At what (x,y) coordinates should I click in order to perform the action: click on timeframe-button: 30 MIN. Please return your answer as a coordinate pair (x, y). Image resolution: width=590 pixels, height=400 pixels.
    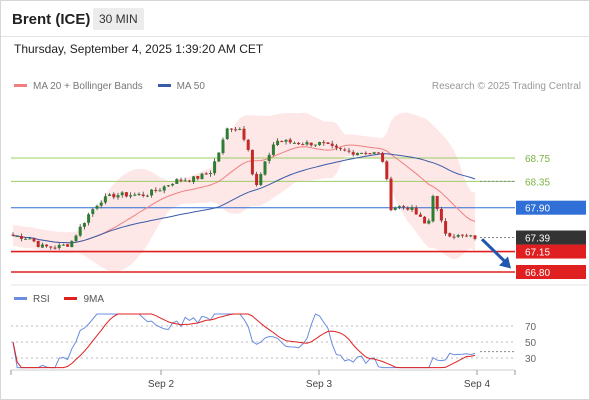
    Looking at the image, I should click on (118, 19).